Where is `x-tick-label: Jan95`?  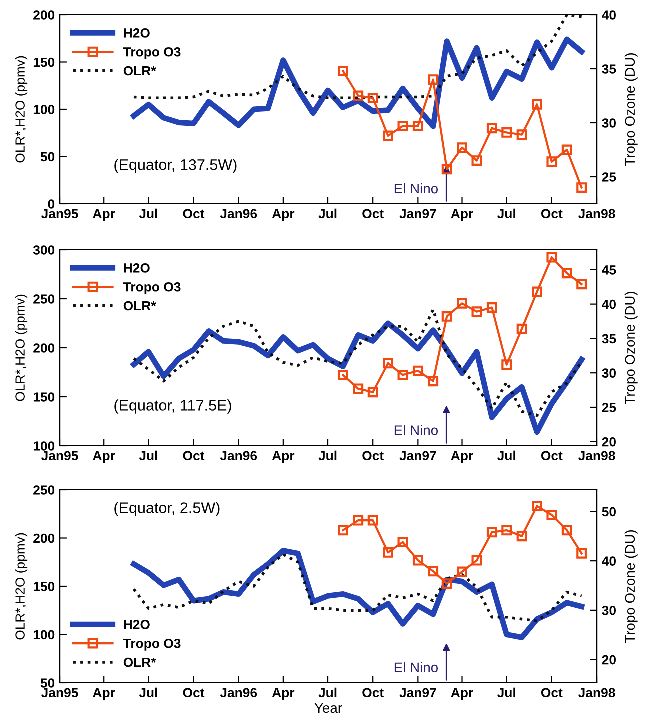
x-tick-label: Jan95 is located at coordinates (59, 456).